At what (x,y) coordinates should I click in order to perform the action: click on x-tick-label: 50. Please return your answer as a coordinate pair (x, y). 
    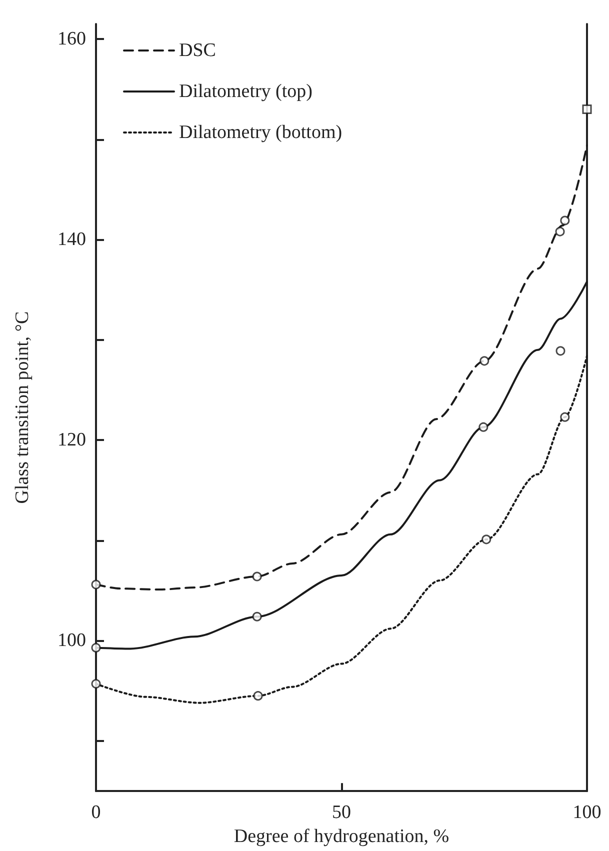
    Looking at the image, I should click on (341, 813).